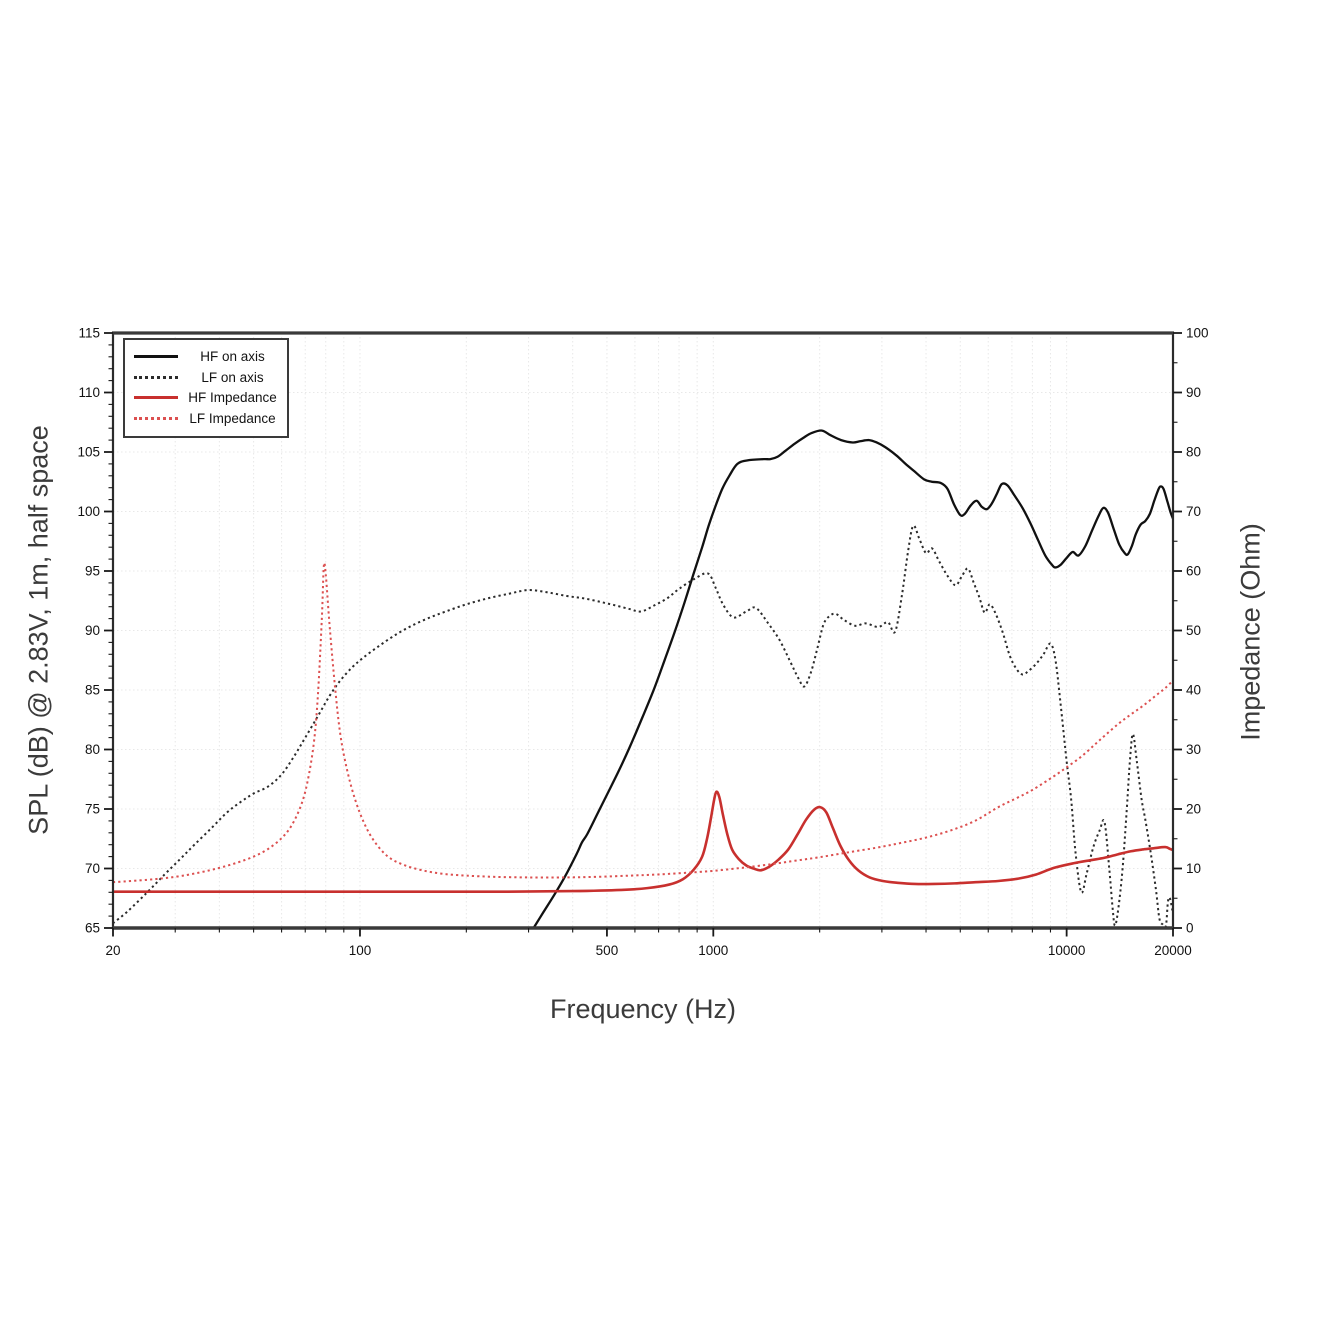 The image size is (1320, 1320). Describe the element at coordinates (713, 950) in the screenshot. I see `svg-text: 1000` at that location.